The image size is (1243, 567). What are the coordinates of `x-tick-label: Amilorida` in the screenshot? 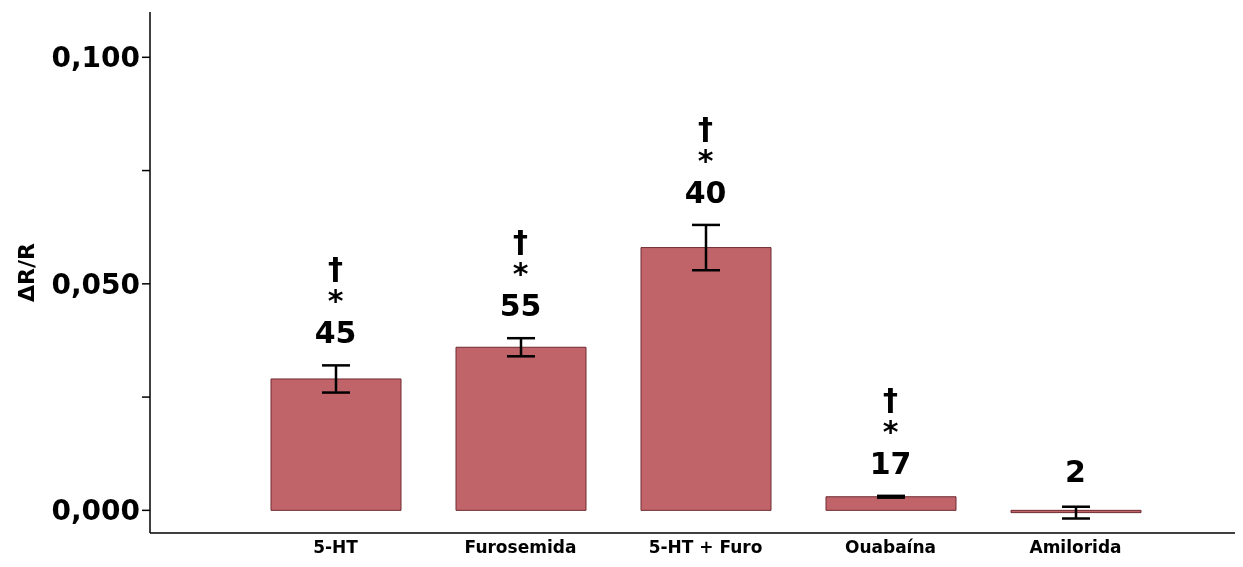 It's located at (1075, 547).